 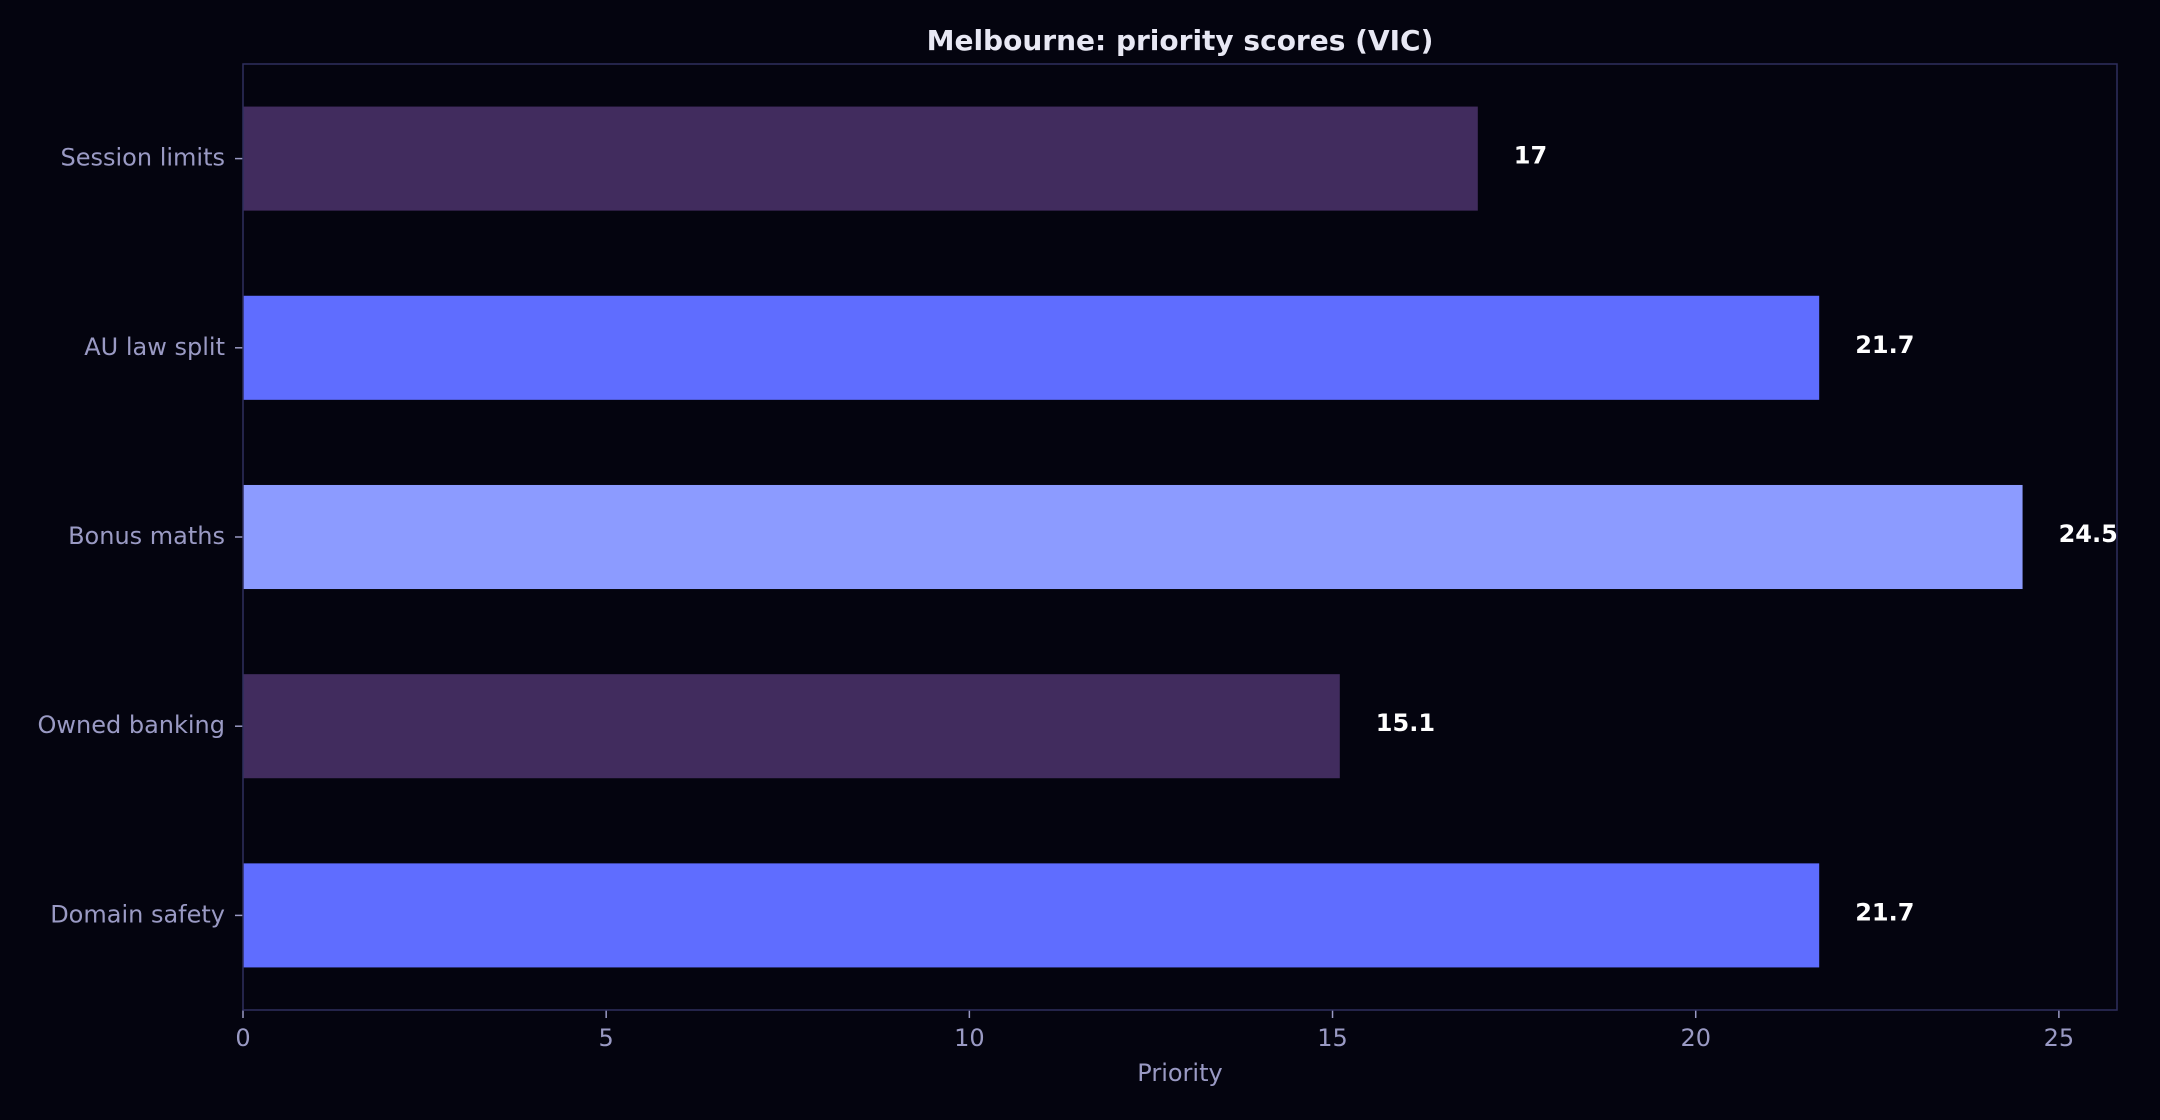 What do you see at coordinates (1154, 1031) in the screenshot?
I see `x-axis: 0 5 10 15 20 25` at bounding box center [1154, 1031].